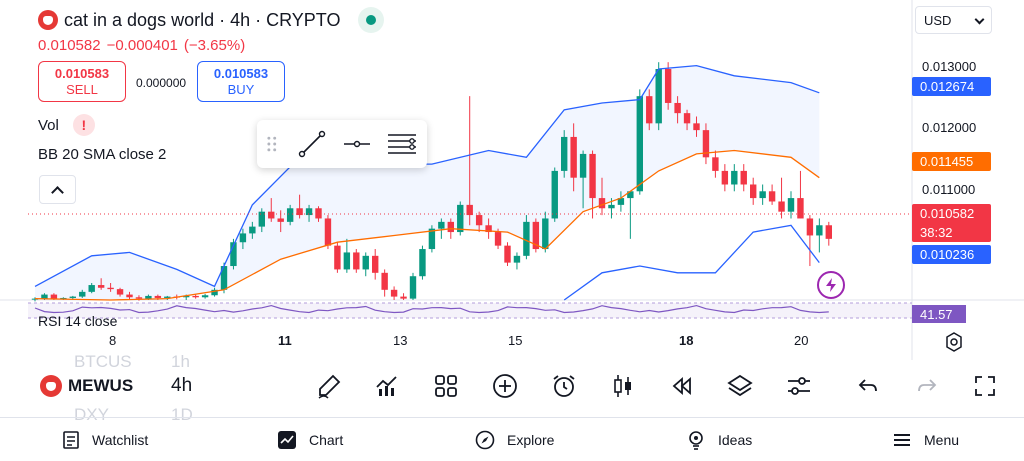 Image resolution: width=1024 pixels, height=461 pixels. Describe the element at coordinates (939, 314) in the screenshot. I see `rsi-value-badge: 41.57` at that location.